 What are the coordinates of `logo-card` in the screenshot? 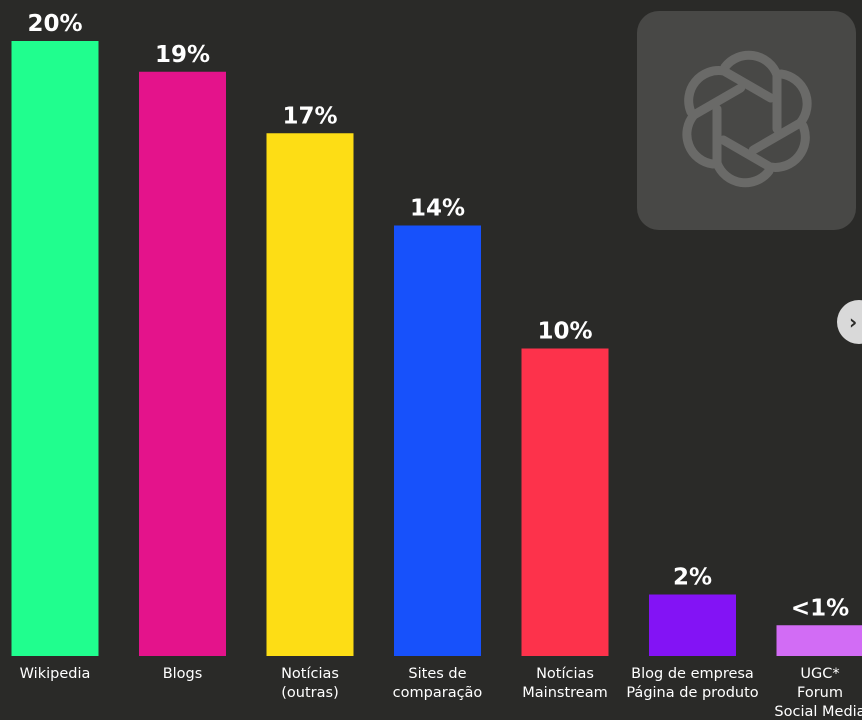 It's located at (746, 120).